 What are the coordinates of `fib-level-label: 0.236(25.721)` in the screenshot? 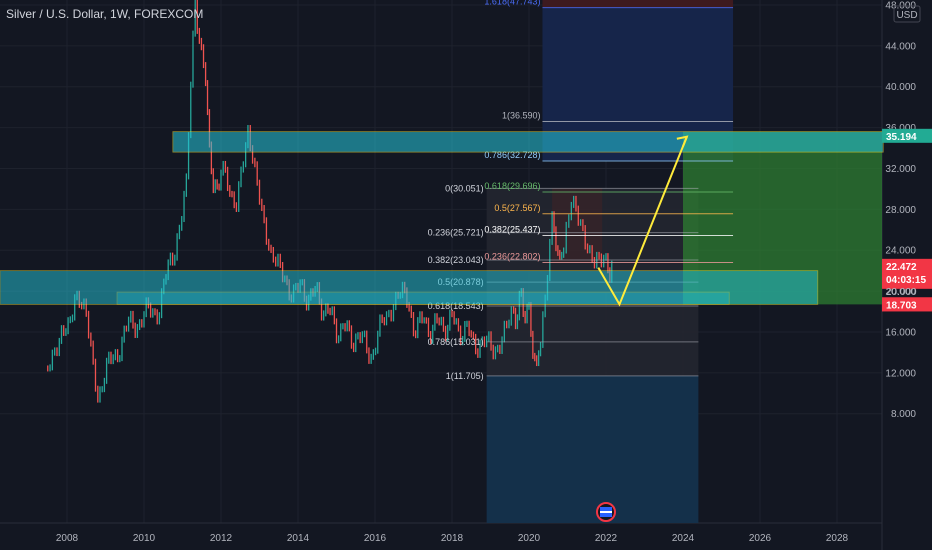 It's located at (456, 233).